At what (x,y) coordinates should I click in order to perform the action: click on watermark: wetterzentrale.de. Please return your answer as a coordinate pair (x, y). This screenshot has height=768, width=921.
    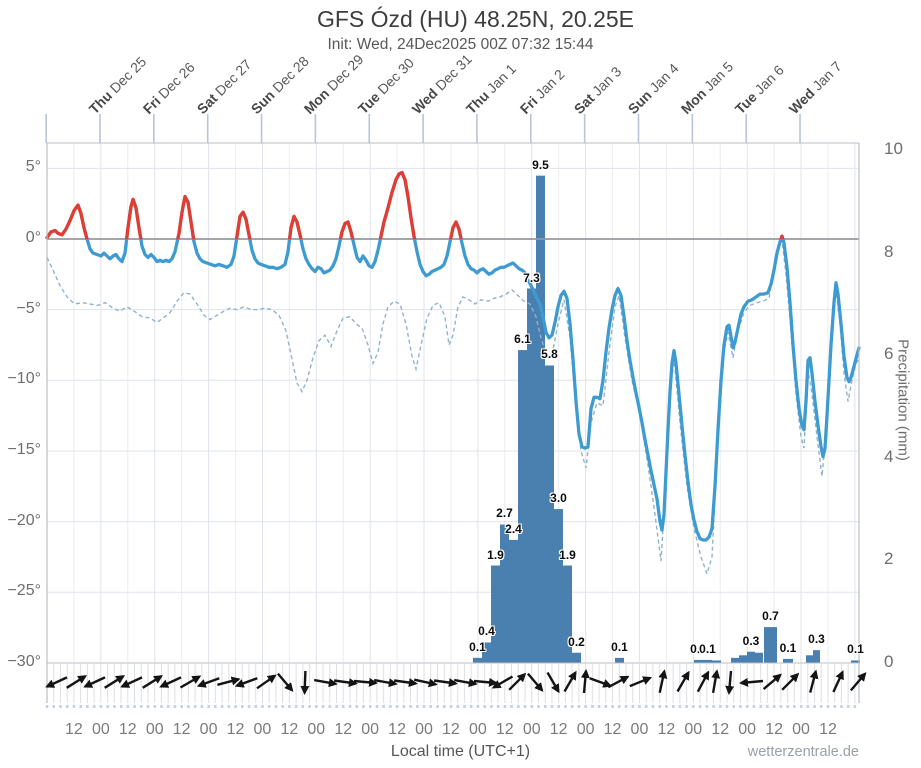
    Looking at the image, I should click on (803, 752).